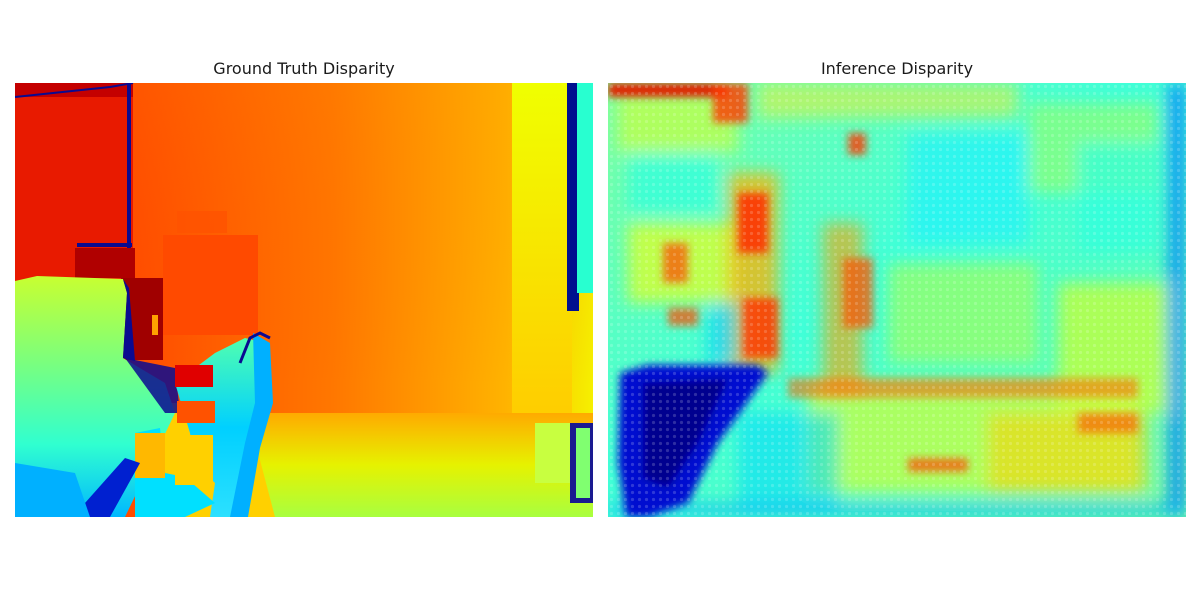 This screenshot has width=1200, height=600. I want to click on inference-title: Inference Disparity, so click(897, 68).